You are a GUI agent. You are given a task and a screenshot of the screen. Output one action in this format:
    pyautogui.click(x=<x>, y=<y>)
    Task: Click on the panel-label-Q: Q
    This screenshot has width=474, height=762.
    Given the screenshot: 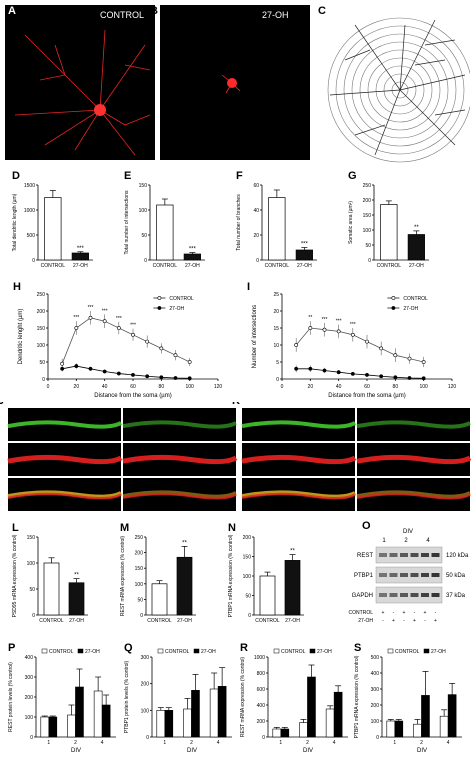 What is the action you would take?
    pyautogui.click(x=128, y=648)
    